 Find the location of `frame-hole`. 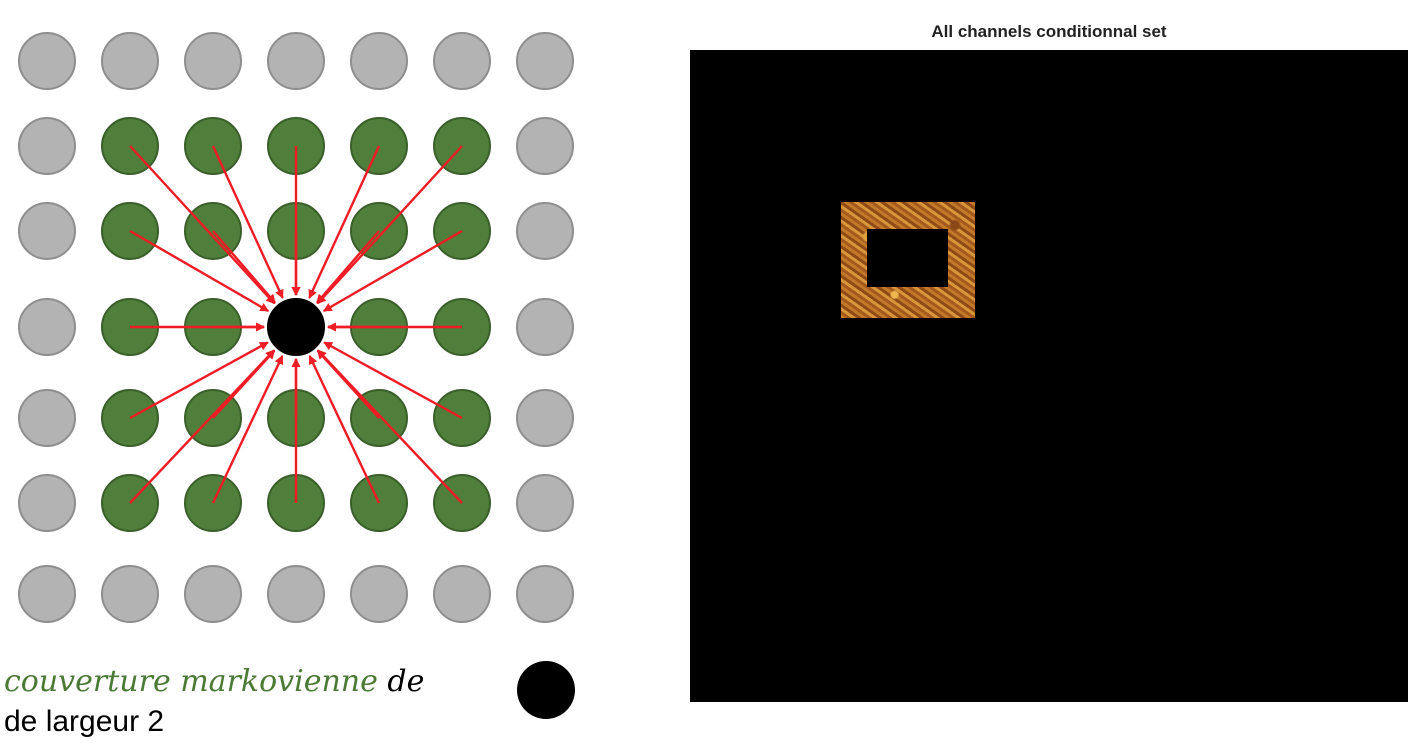

frame-hole is located at coordinates (907, 258).